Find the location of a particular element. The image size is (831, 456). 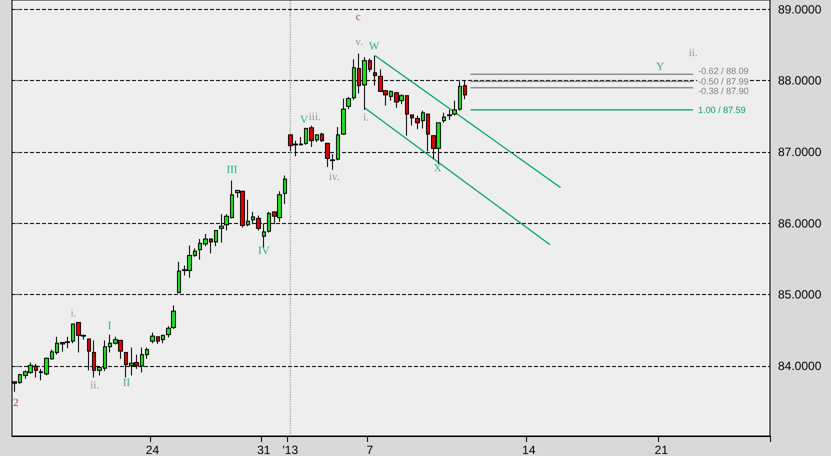

ref-line-label: 1.00 / 87.59 is located at coordinates (722, 109).